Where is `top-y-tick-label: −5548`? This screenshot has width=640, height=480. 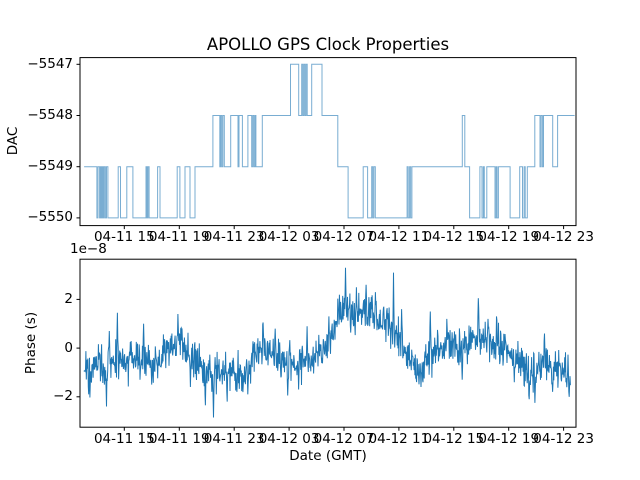 top-y-tick-label: −5548 is located at coordinates (50, 114).